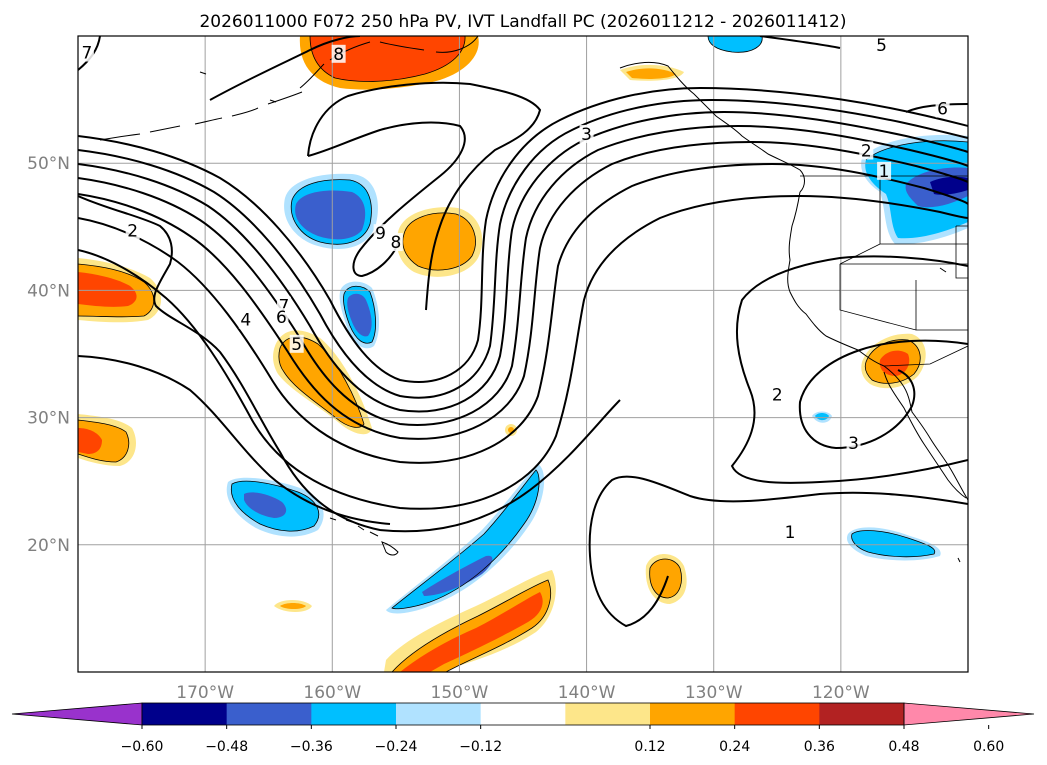 The height and width of the screenshot is (765, 1047). What do you see at coordinates (969, 714) in the screenshot?
I see `colorbar-extend-high` at bounding box center [969, 714].